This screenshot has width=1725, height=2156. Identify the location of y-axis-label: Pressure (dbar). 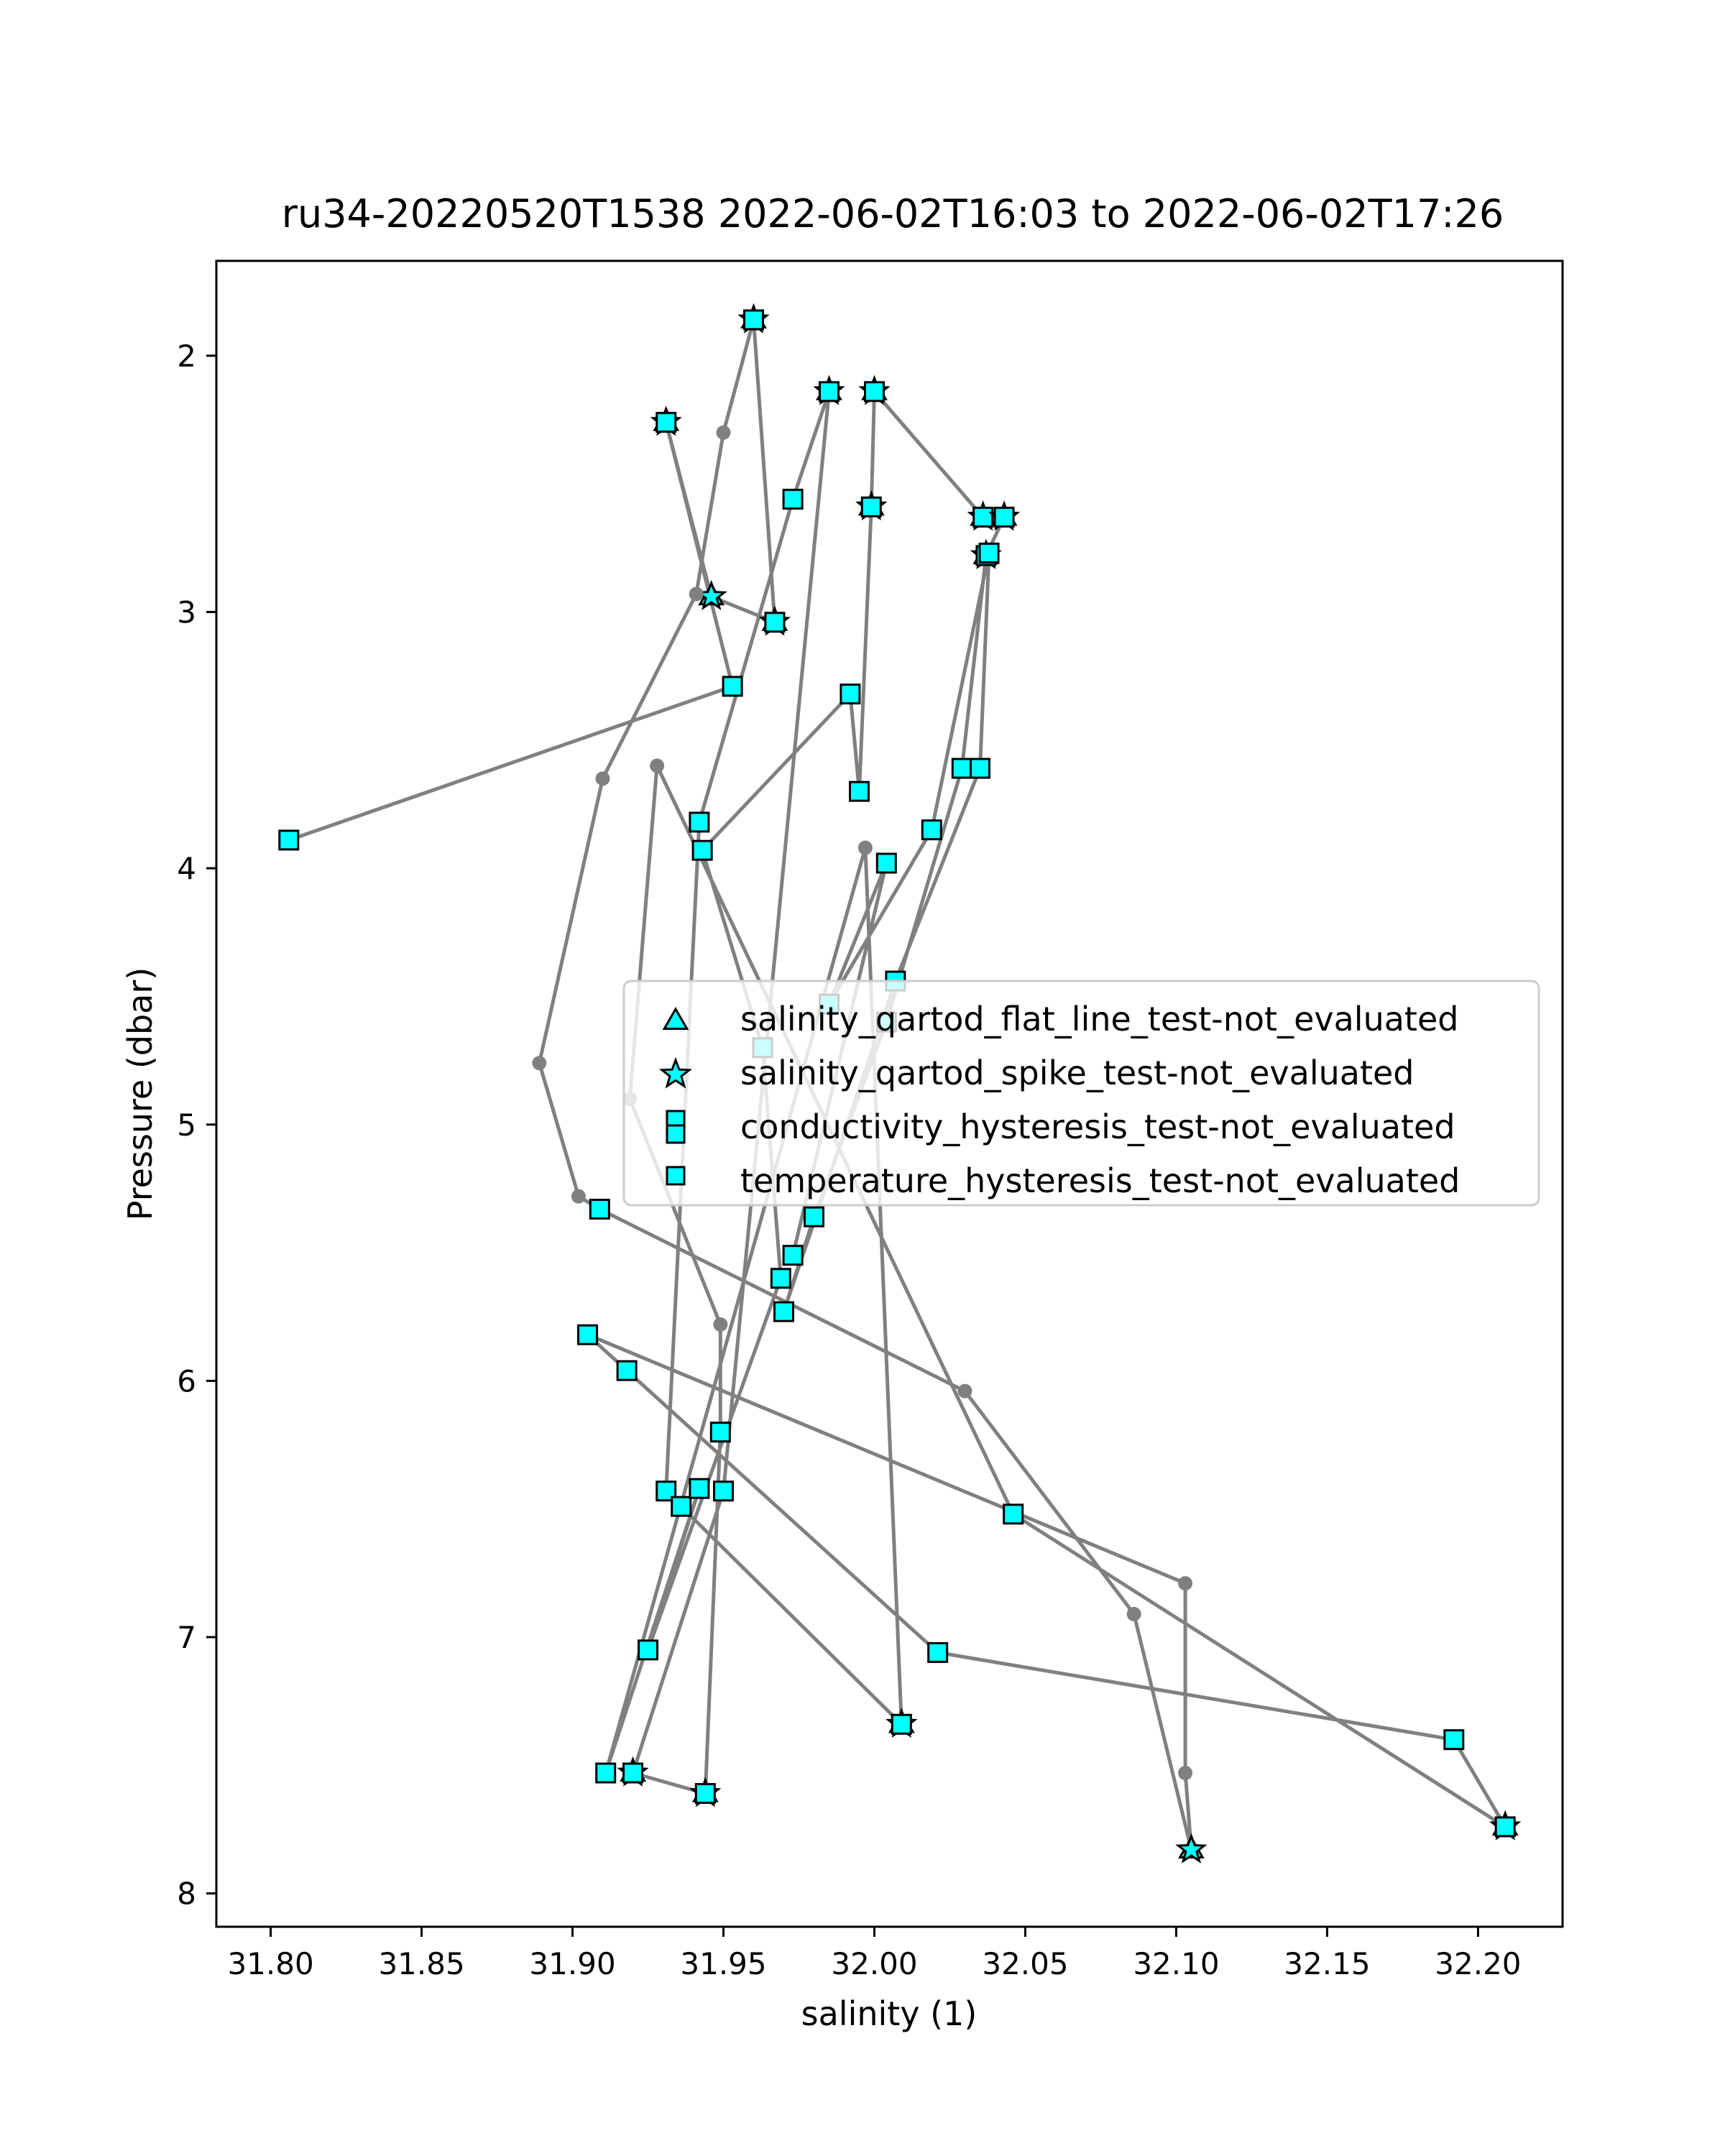
(140, 1093).